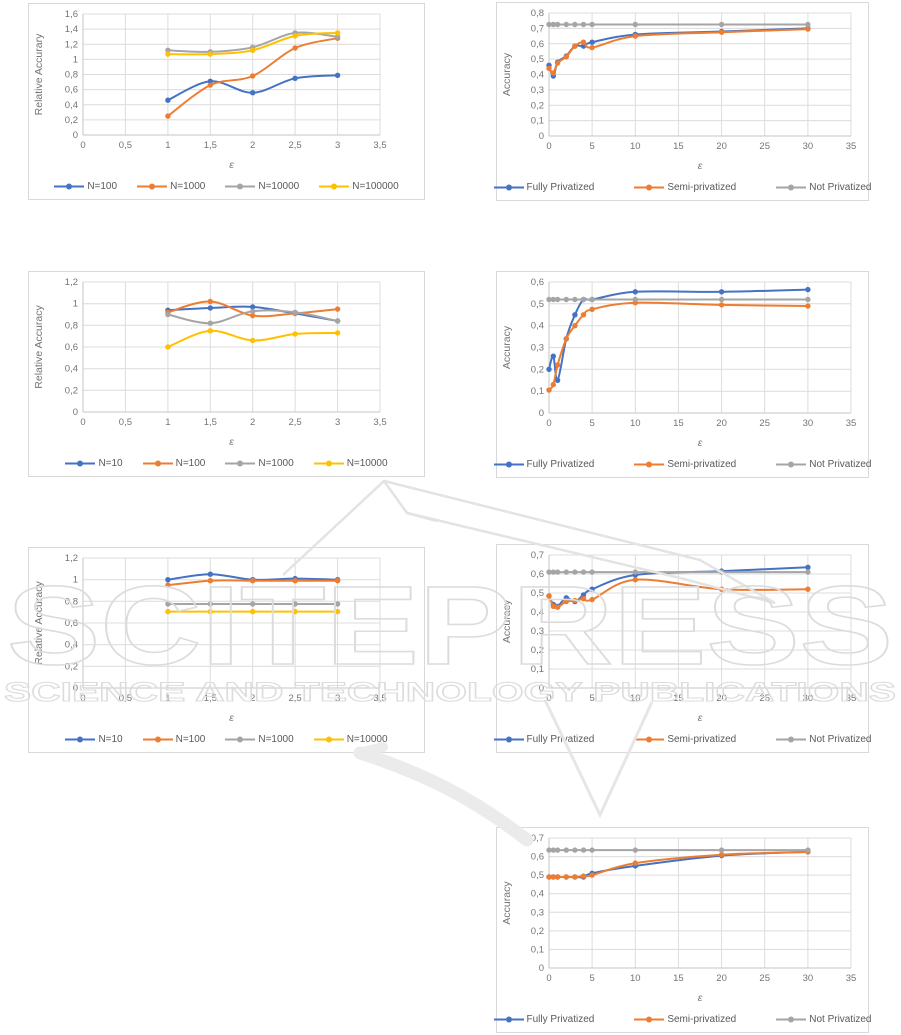  Describe the element at coordinates (294, 422) in the screenshot. I see `x-tick-label: 2,5` at that location.